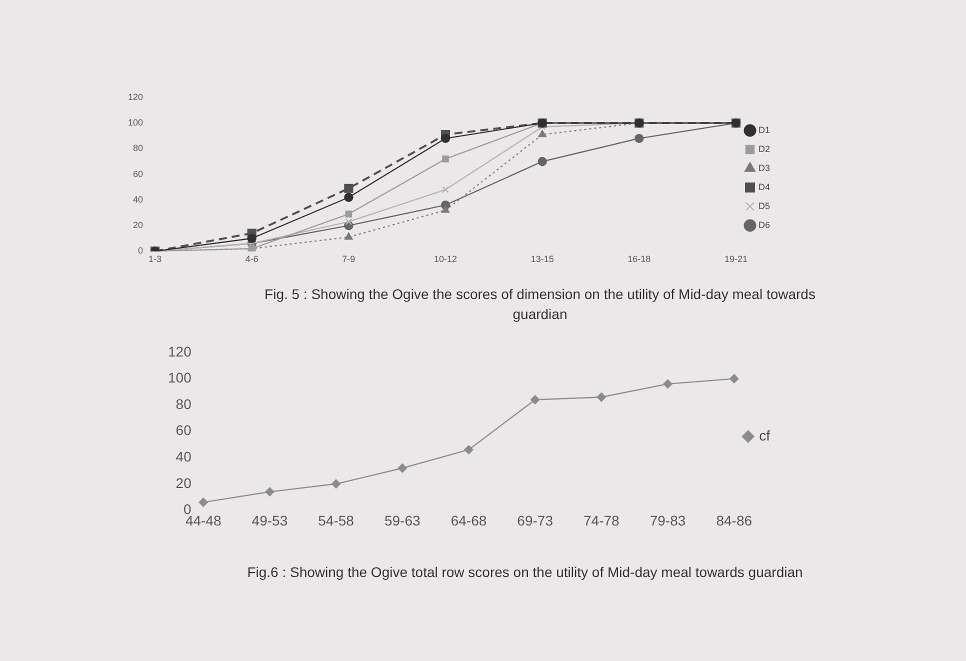 Image resolution: width=966 pixels, height=661 pixels. What do you see at coordinates (349, 259) in the screenshot?
I see `x-tick-label: 7-9` at bounding box center [349, 259].